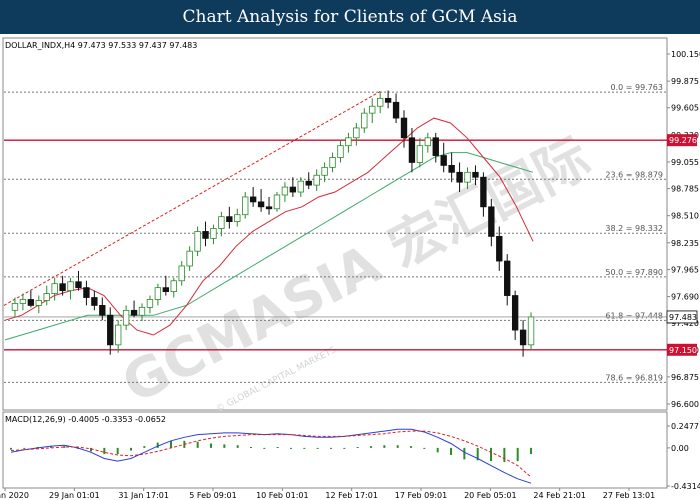  What do you see at coordinates (14, 495) in the screenshot?
I see `time-axis-label: 24 Jan 2020` at bounding box center [14, 495].